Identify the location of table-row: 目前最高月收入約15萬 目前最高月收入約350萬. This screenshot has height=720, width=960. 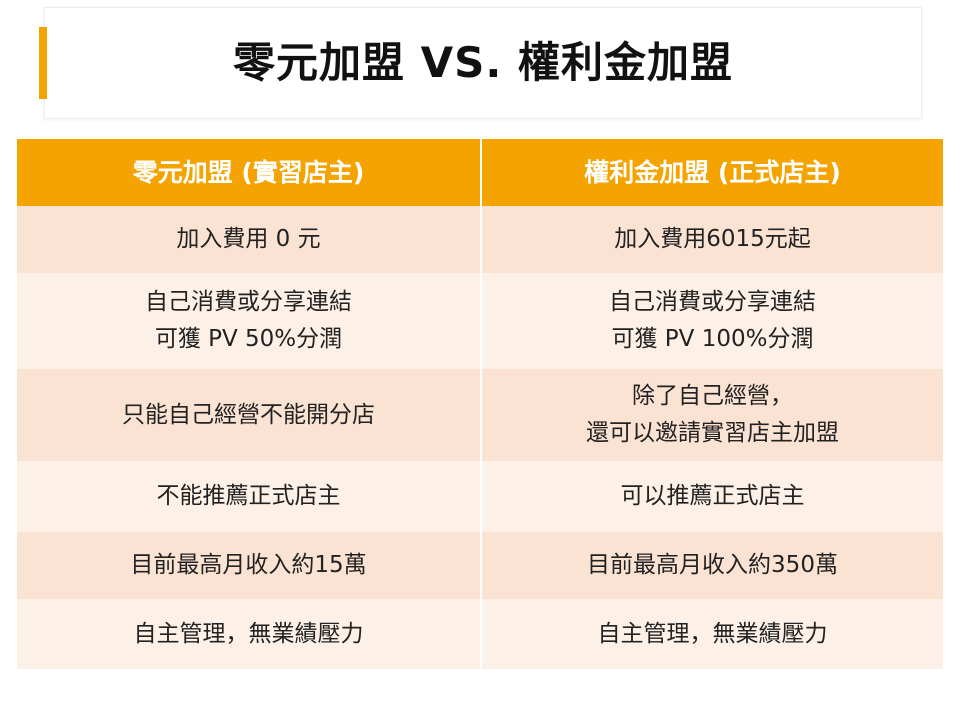
(480, 565).